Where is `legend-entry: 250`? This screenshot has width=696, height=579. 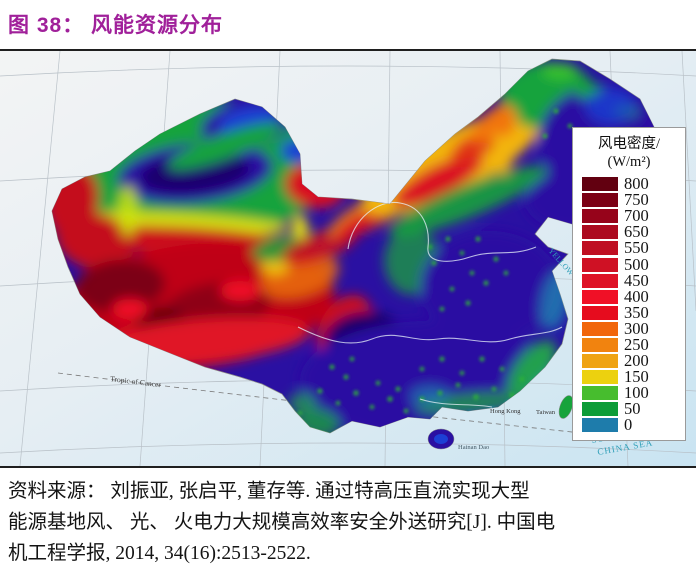
legend-entry: 250 is located at coordinates (633, 344).